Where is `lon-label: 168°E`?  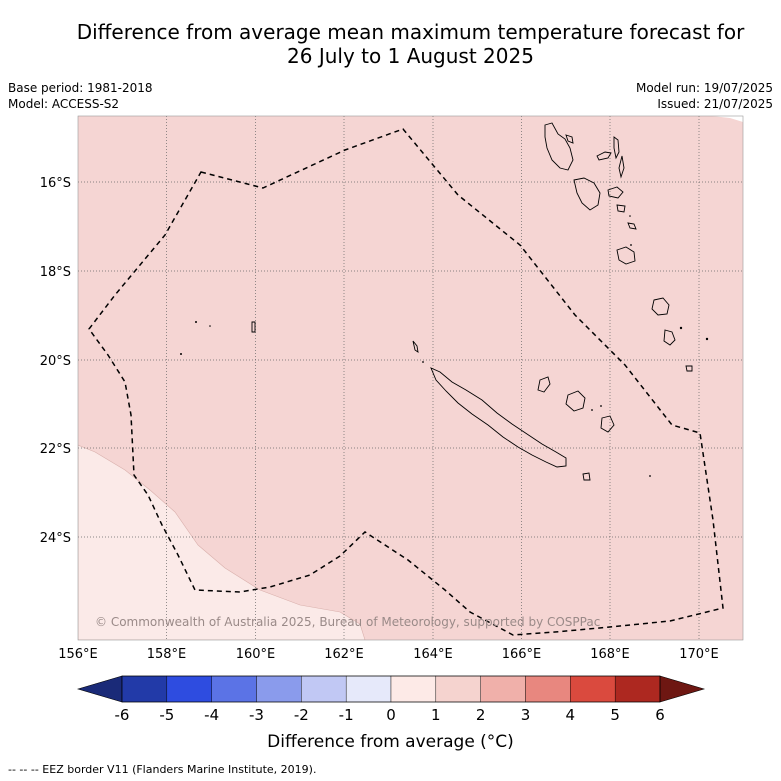
lon-label: 168°E is located at coordinates (610, 654).